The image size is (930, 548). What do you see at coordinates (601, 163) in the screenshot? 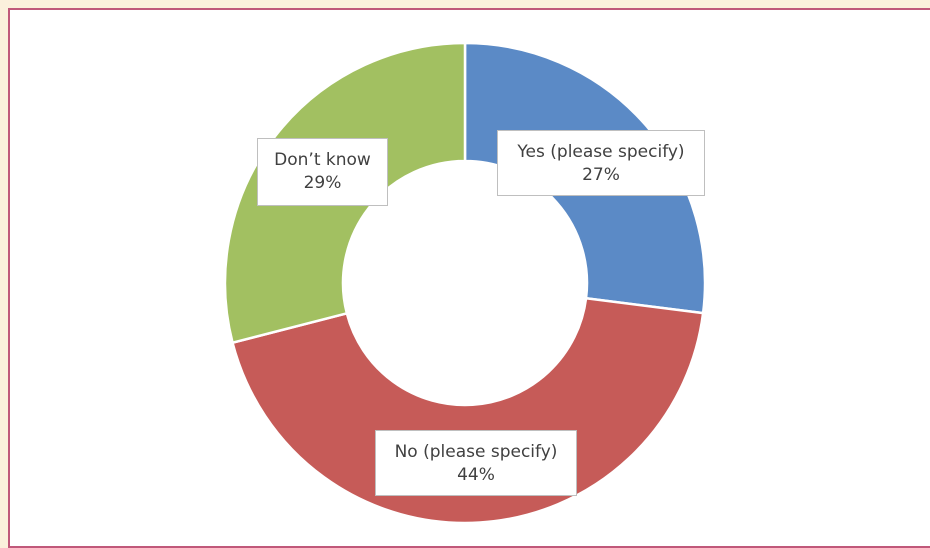
I see `data-label-yes: Yes (please specify) 27%` at bounding box center [601, 163].